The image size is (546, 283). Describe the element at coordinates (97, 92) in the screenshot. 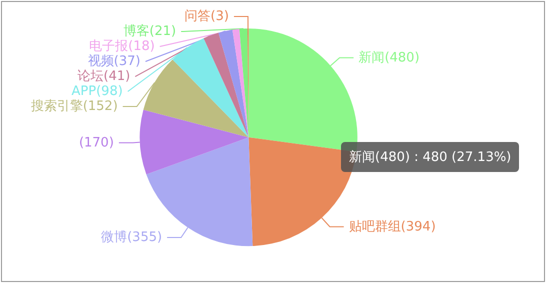

I see `slice-label: APP(98)` at that location.